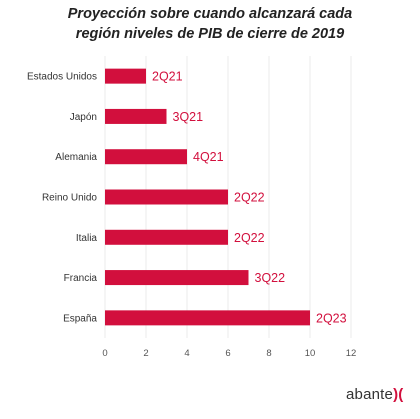  What do you see at coordinates (104, 353) in the screenshot?
I see `x-tick-label-0: 0` at bounding box center [104, 353].